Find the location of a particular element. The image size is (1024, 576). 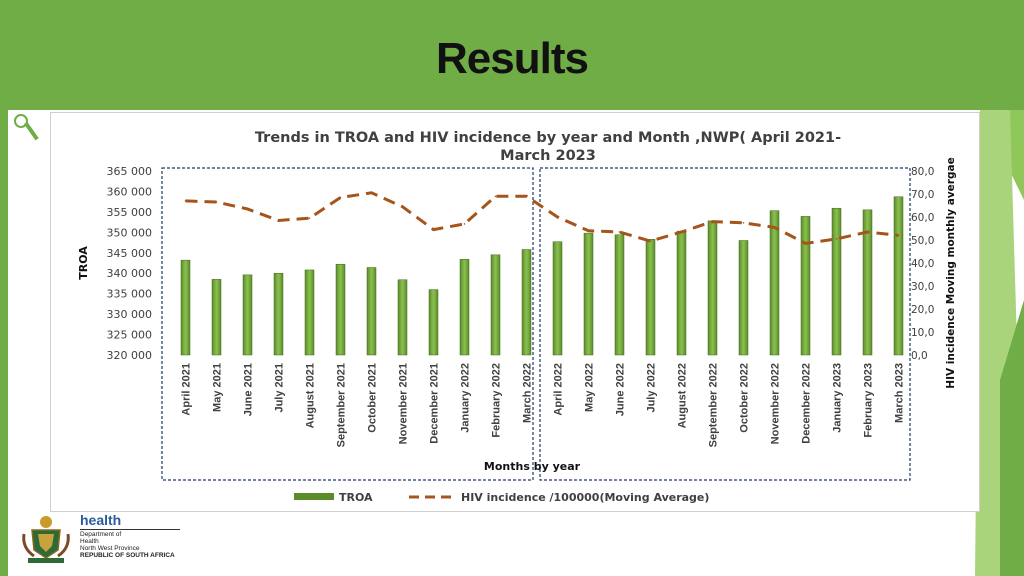

hiv-incidence-line is located at coordinates (542, 218).